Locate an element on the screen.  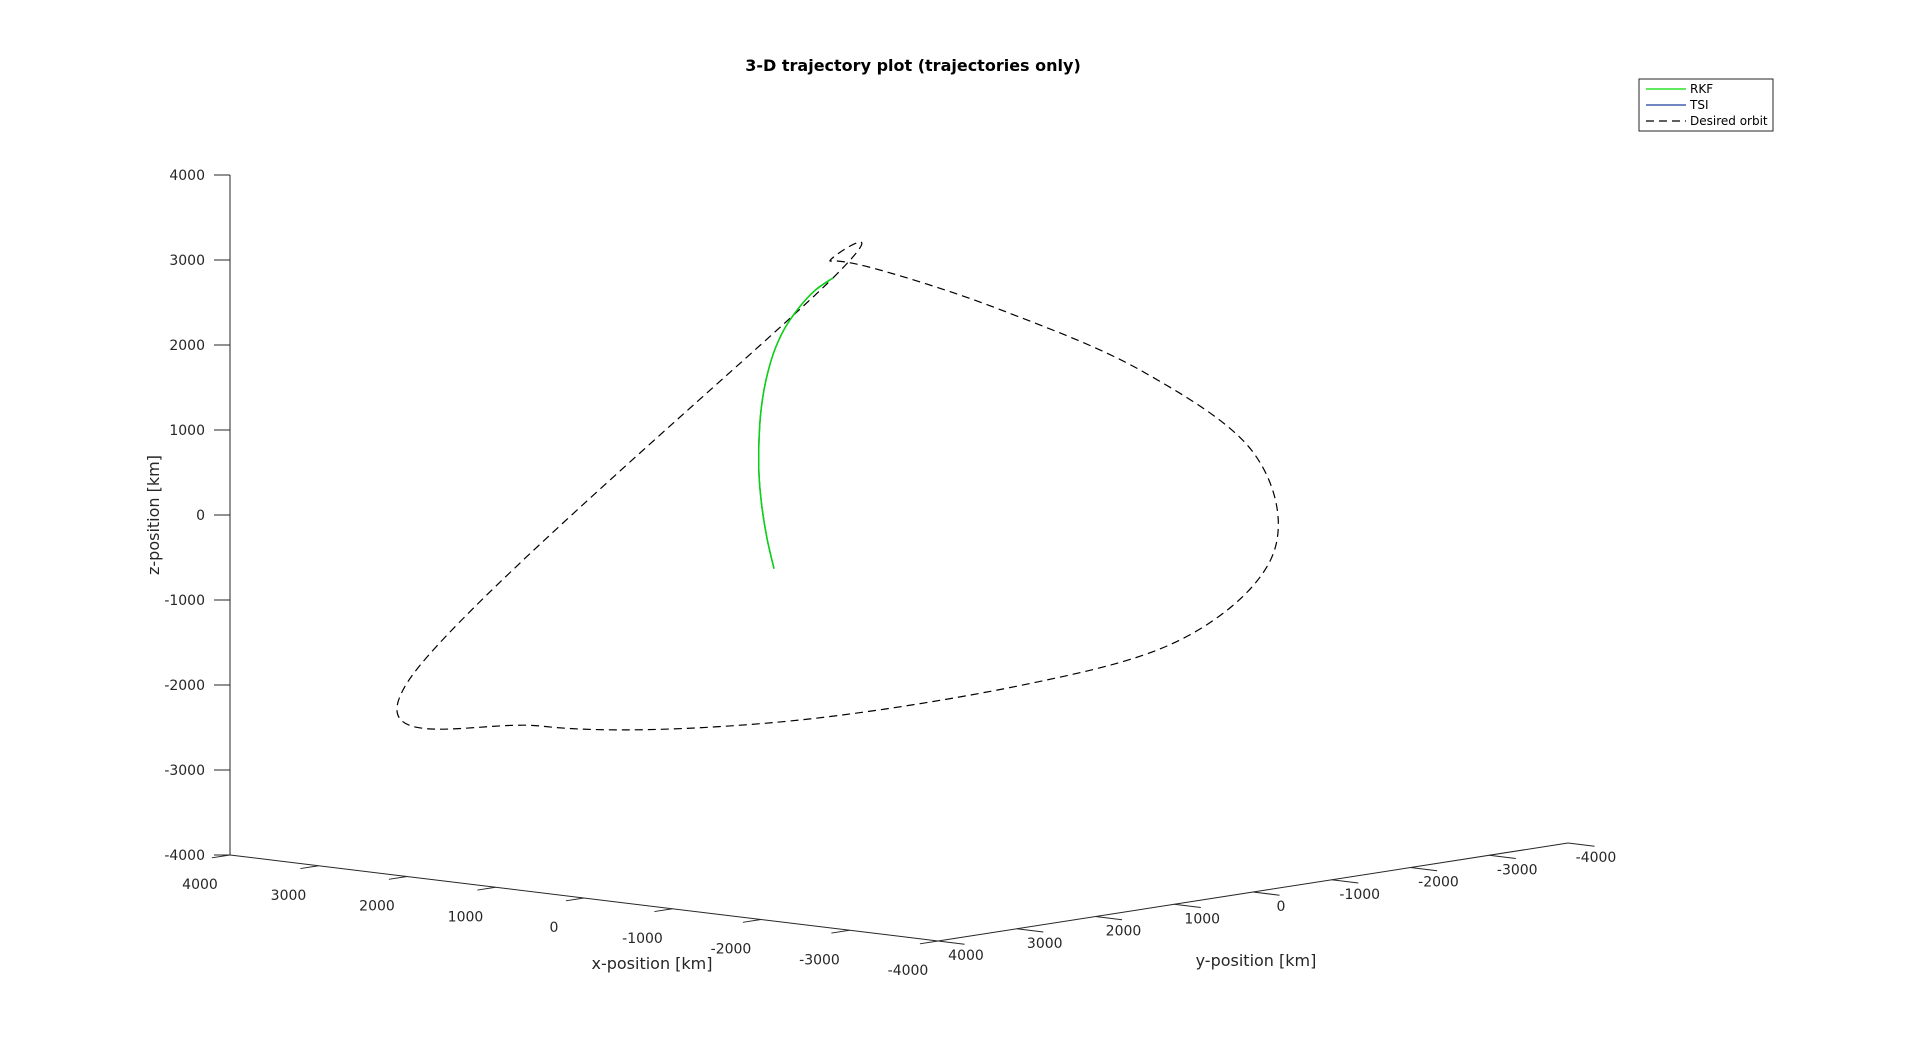
legend-entry-label: TSI is located at coordinates (1699, 105).